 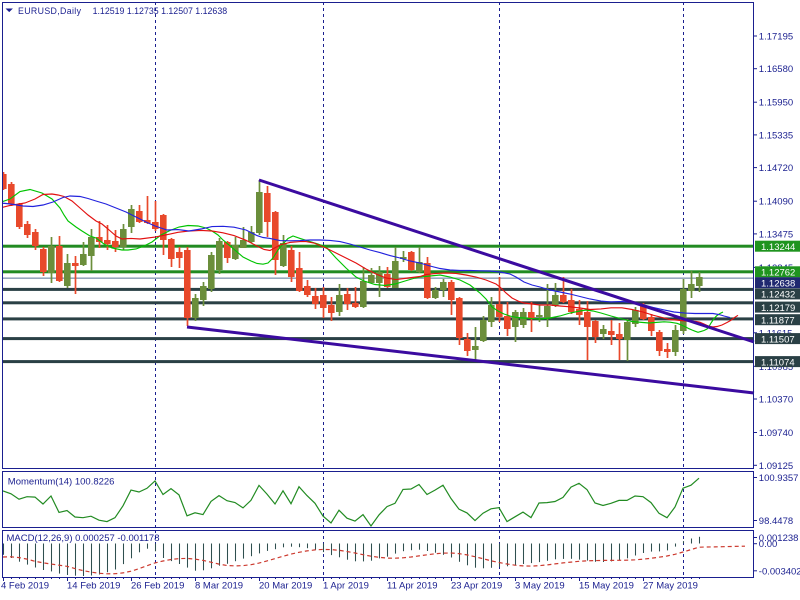 I want to click on svg-text: 1.11877, so click(x=778, y=320).